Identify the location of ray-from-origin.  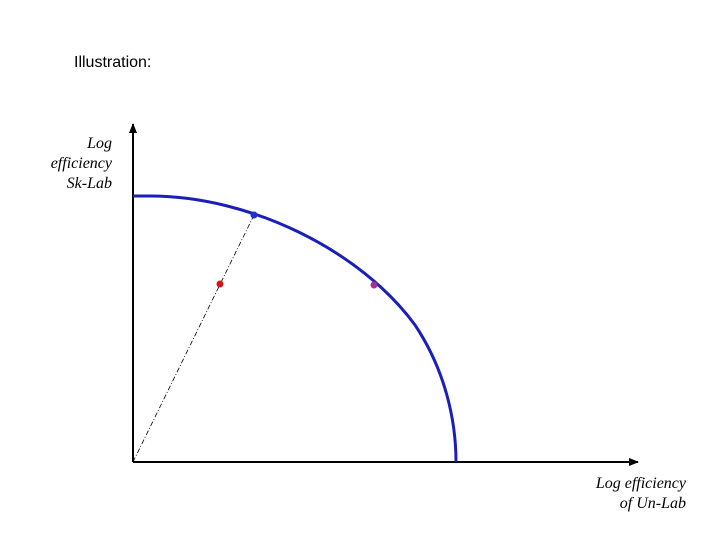
(193, 338).